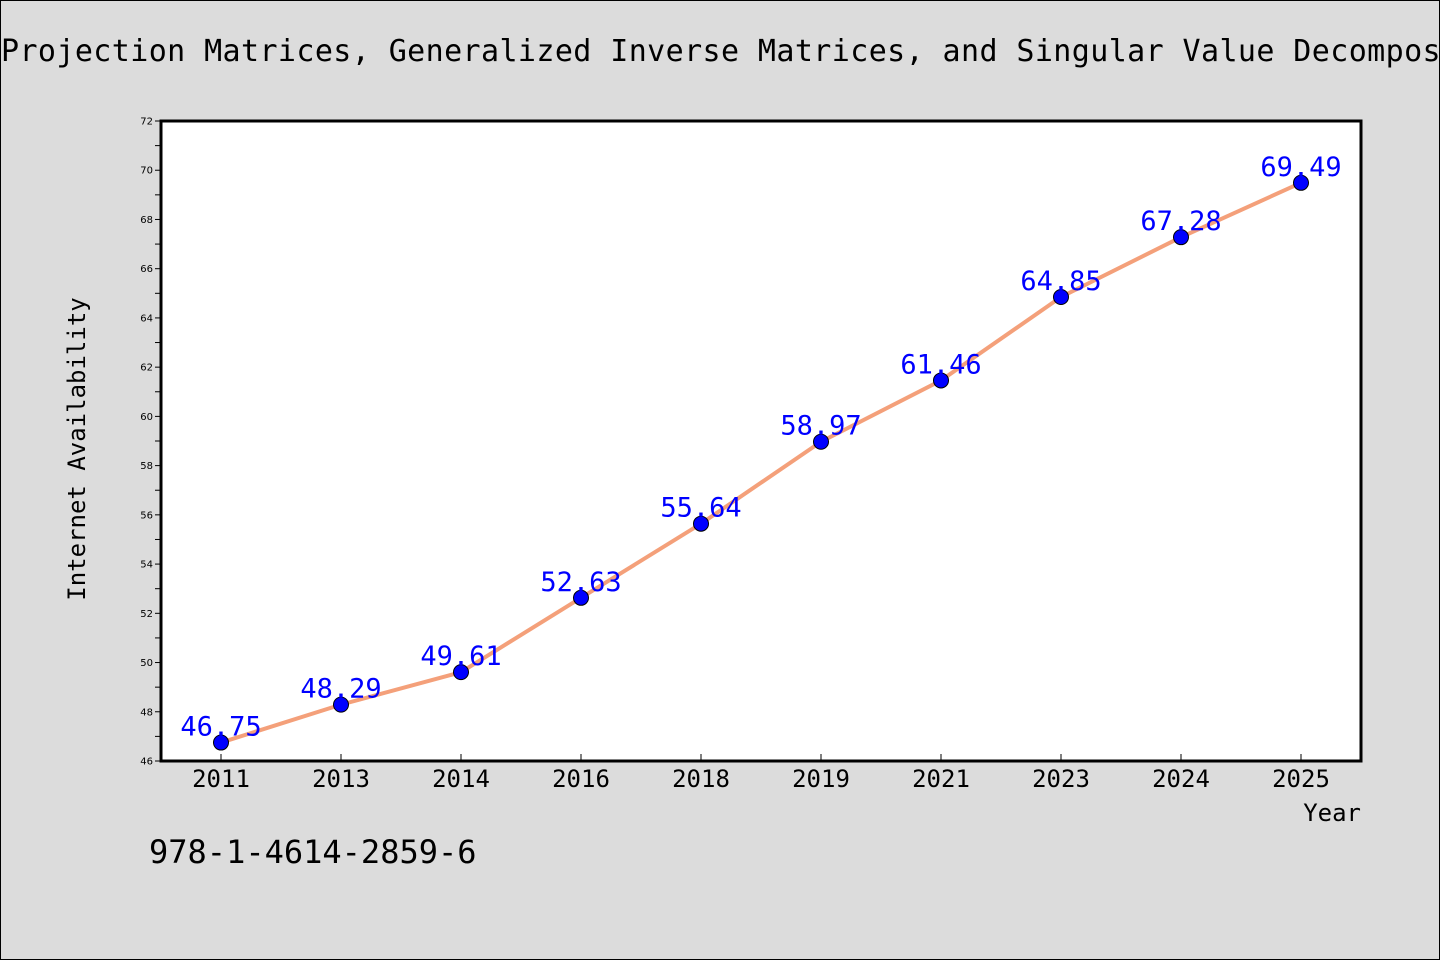  I want to click on x-tick-label: 2018, so click(701, 779).